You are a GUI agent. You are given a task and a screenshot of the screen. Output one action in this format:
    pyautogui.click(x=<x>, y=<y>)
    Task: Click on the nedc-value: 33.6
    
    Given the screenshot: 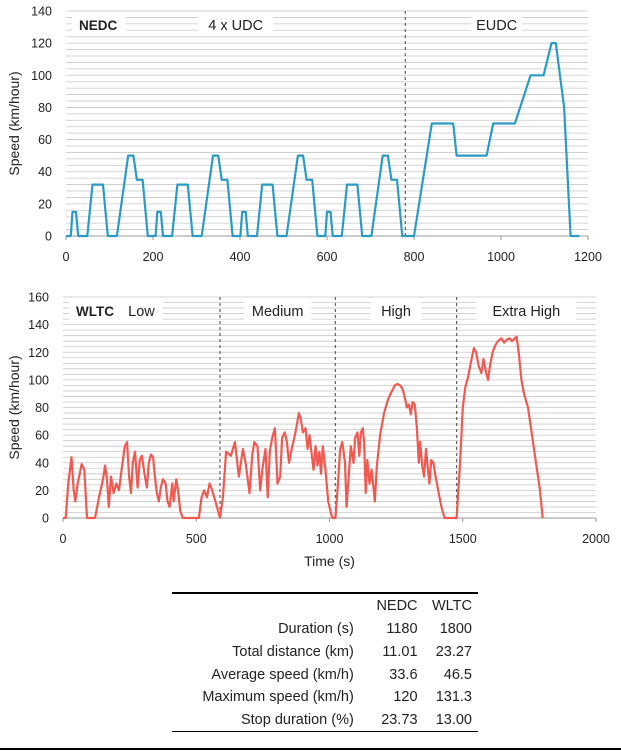 What is the action you would take?
    pyautogui.click(x=403, y=674)
    